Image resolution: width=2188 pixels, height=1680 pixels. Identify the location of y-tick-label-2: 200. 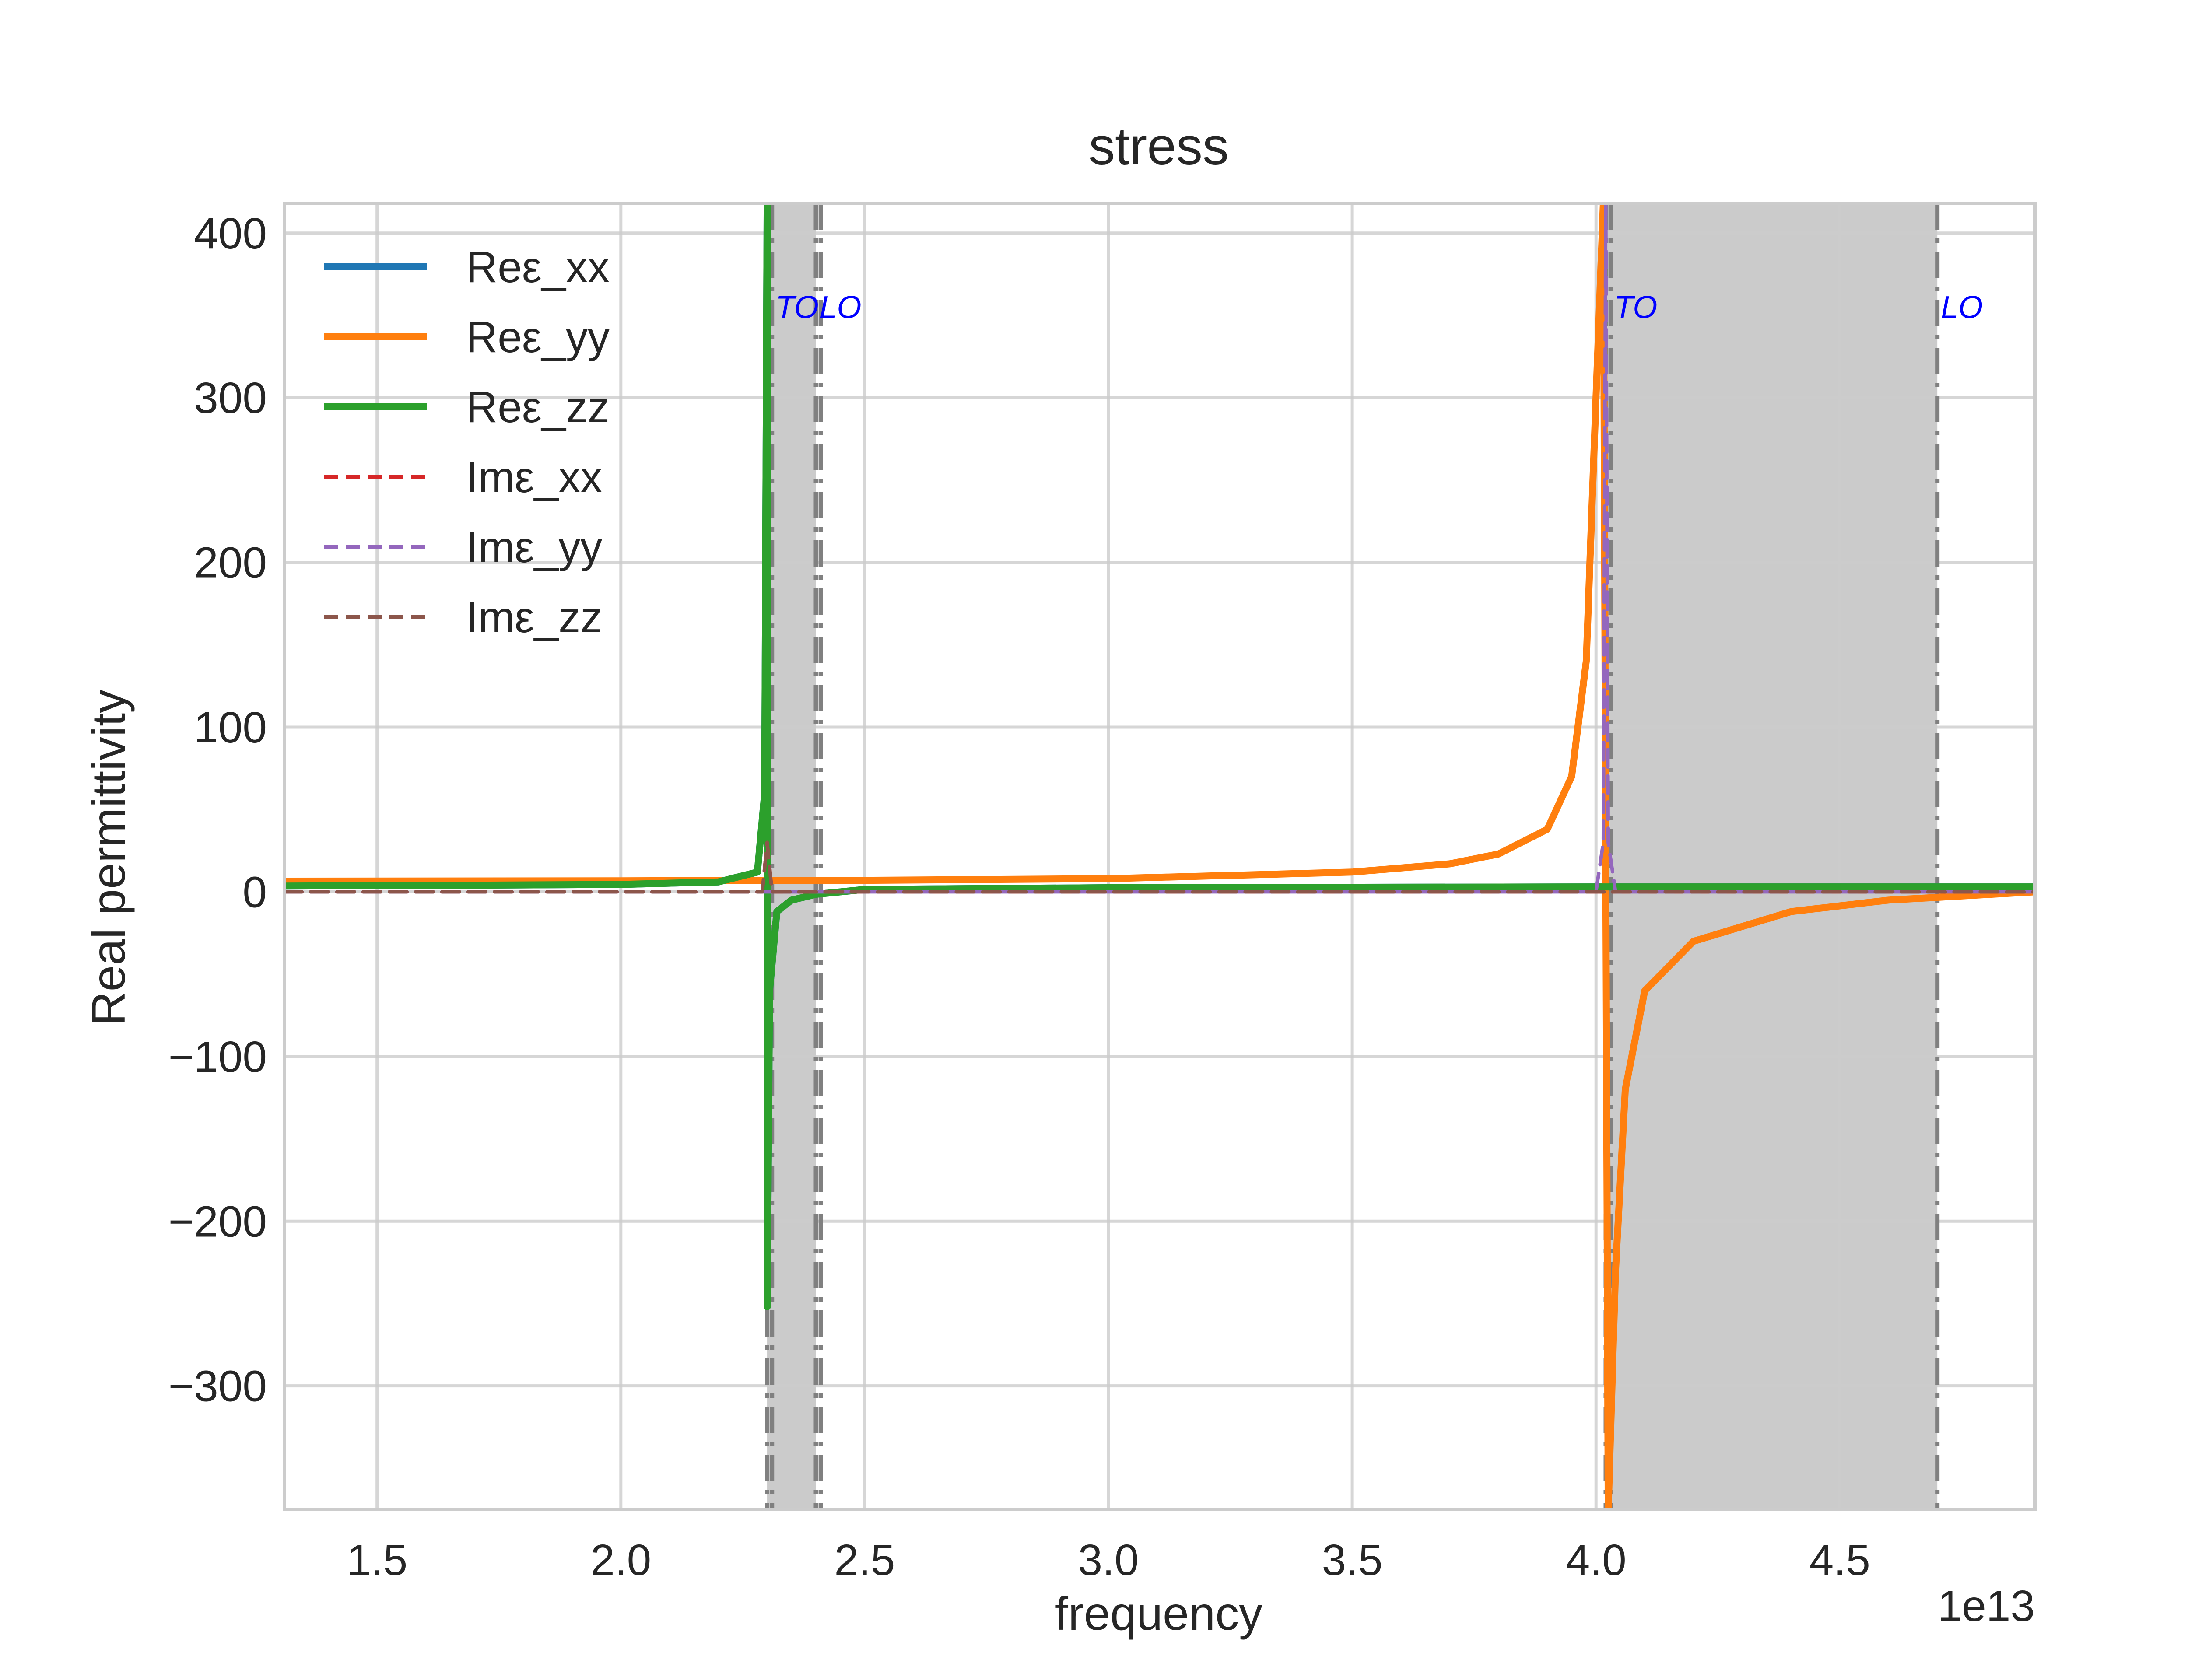
(230, 563).